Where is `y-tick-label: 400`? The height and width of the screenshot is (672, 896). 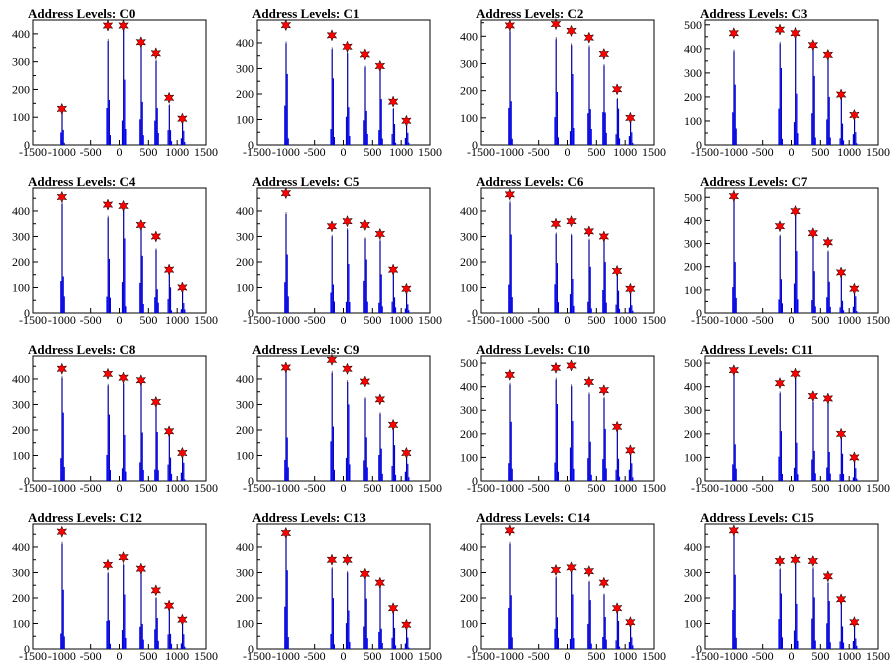 y-tick-label: 400 is located at coordinates (469, 211).